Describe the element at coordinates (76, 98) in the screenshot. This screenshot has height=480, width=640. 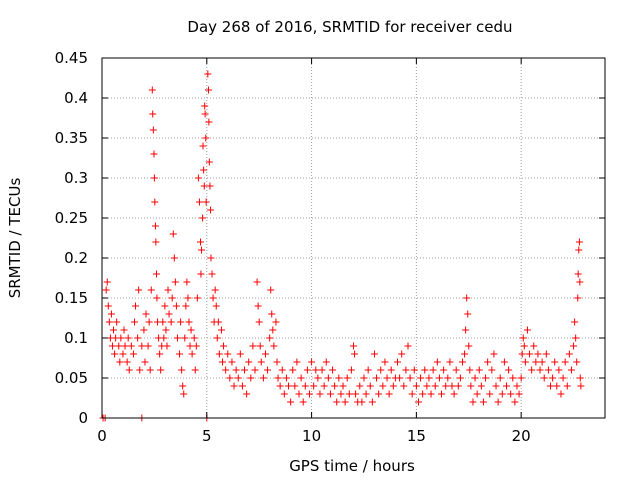
I see `y-tick-label: 0.4` at that location.